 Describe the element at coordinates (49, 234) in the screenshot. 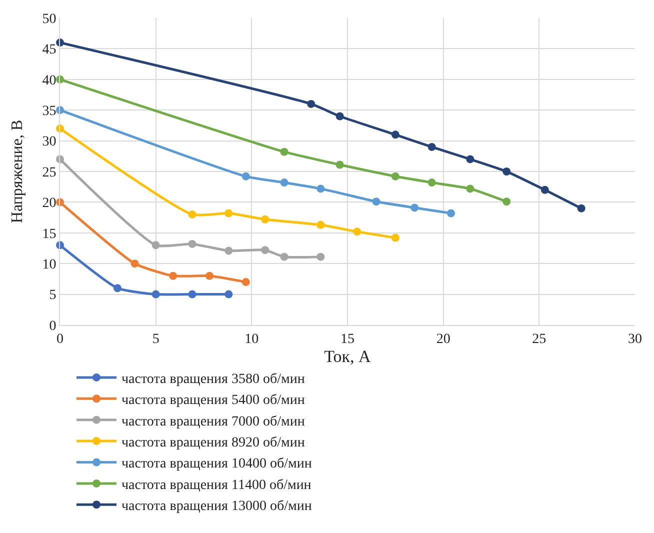

I see `y-tick-label: 15` at that location.